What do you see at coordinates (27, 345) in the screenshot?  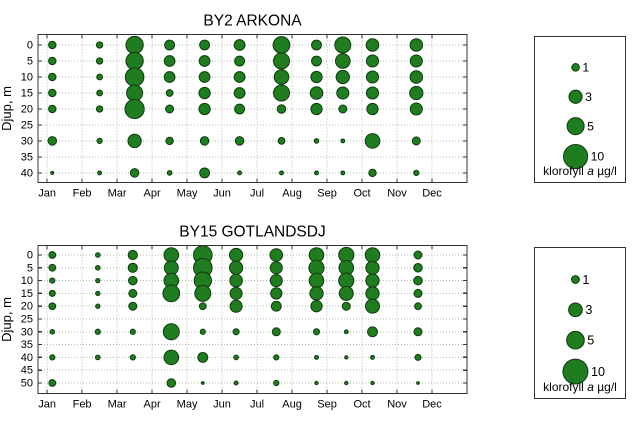 I see `y-tick-label: 35` at bounding box center [27, 345].